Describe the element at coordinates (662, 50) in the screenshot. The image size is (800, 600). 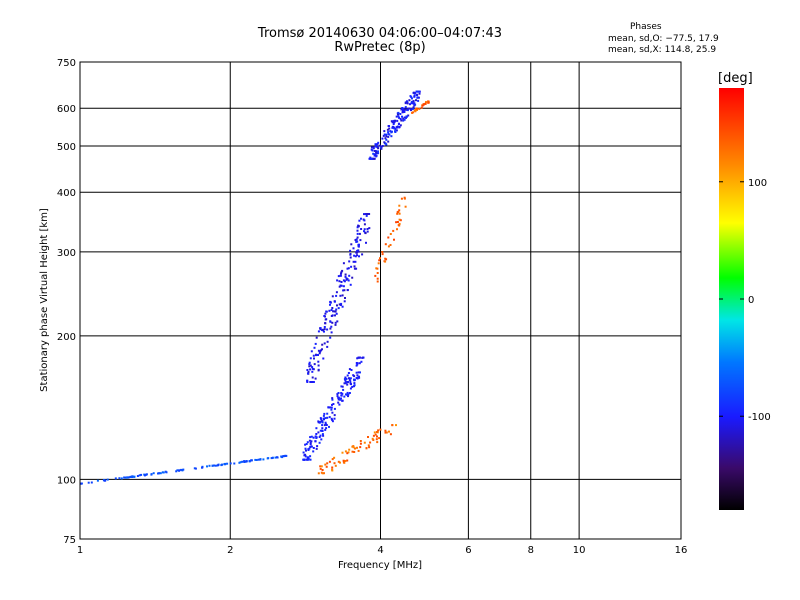
I see `stats-x-mean: mean, sd,X: 114.8, 25.9` at that location.